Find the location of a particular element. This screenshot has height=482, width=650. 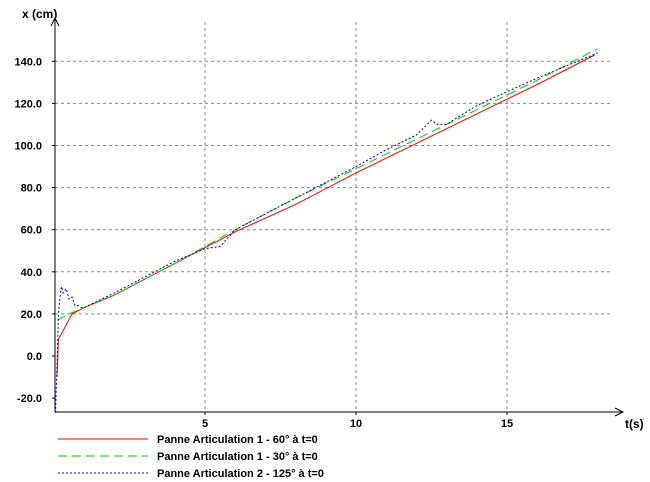

x-axis-title: t(s) is located at coordinates (634, 424).